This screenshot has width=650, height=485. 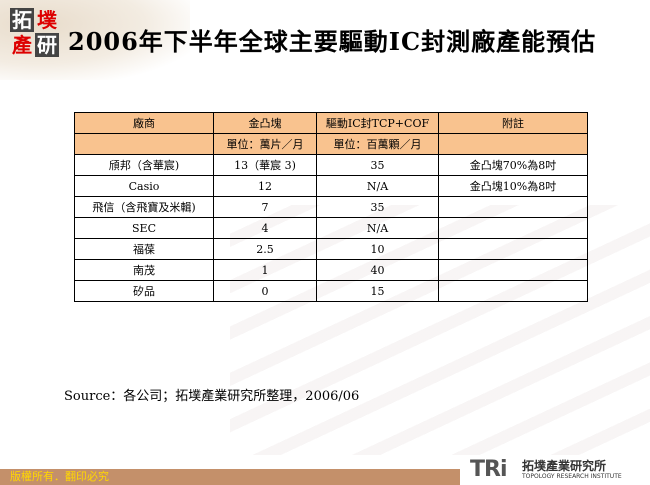 I want to click on copyright-text: 版權所有．翻印必究, so click(x=59, y=476).